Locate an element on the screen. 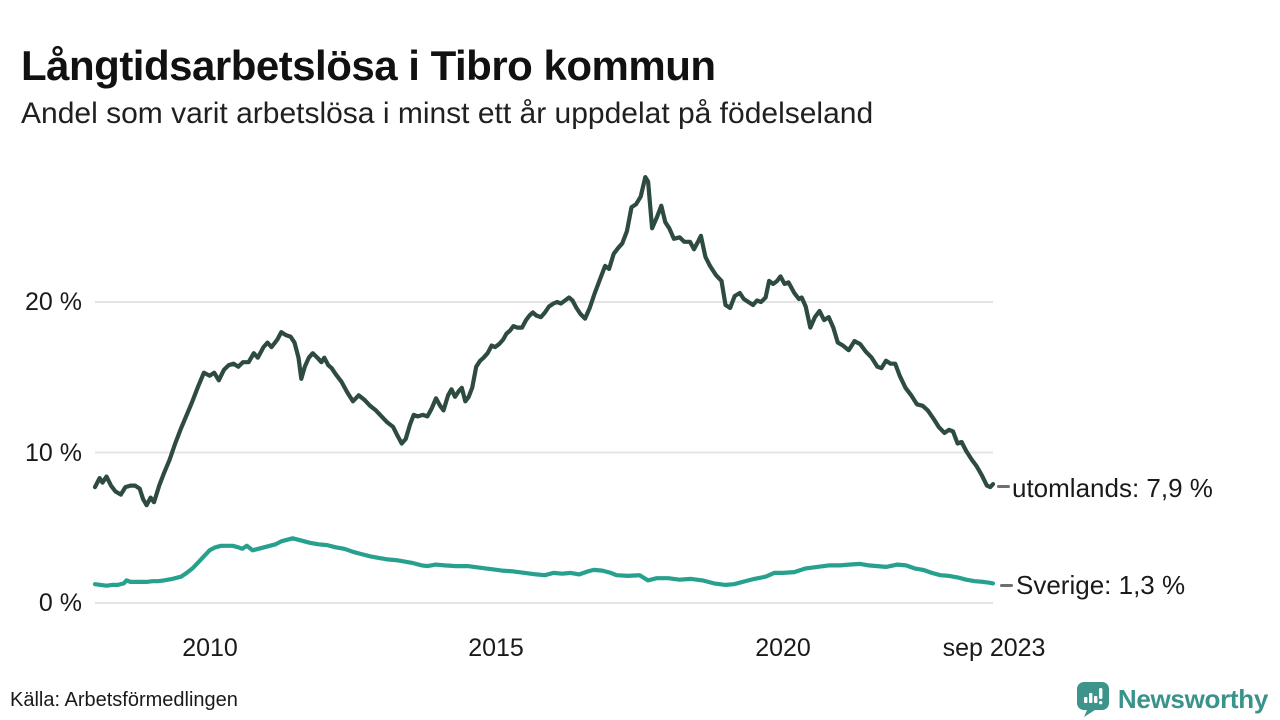  y-axis-tick-10: 10 % is located at coordinates (53, 453).